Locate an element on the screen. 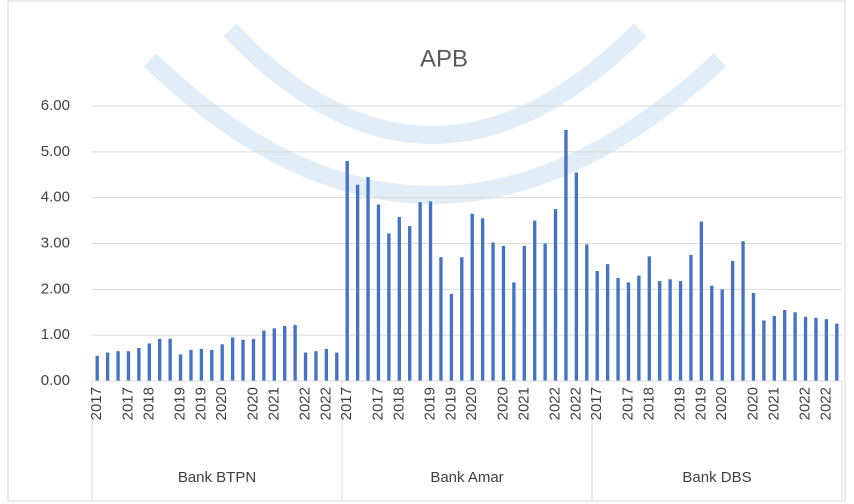  y-tick-label: 5.00 is located at coordinates (55, 151).